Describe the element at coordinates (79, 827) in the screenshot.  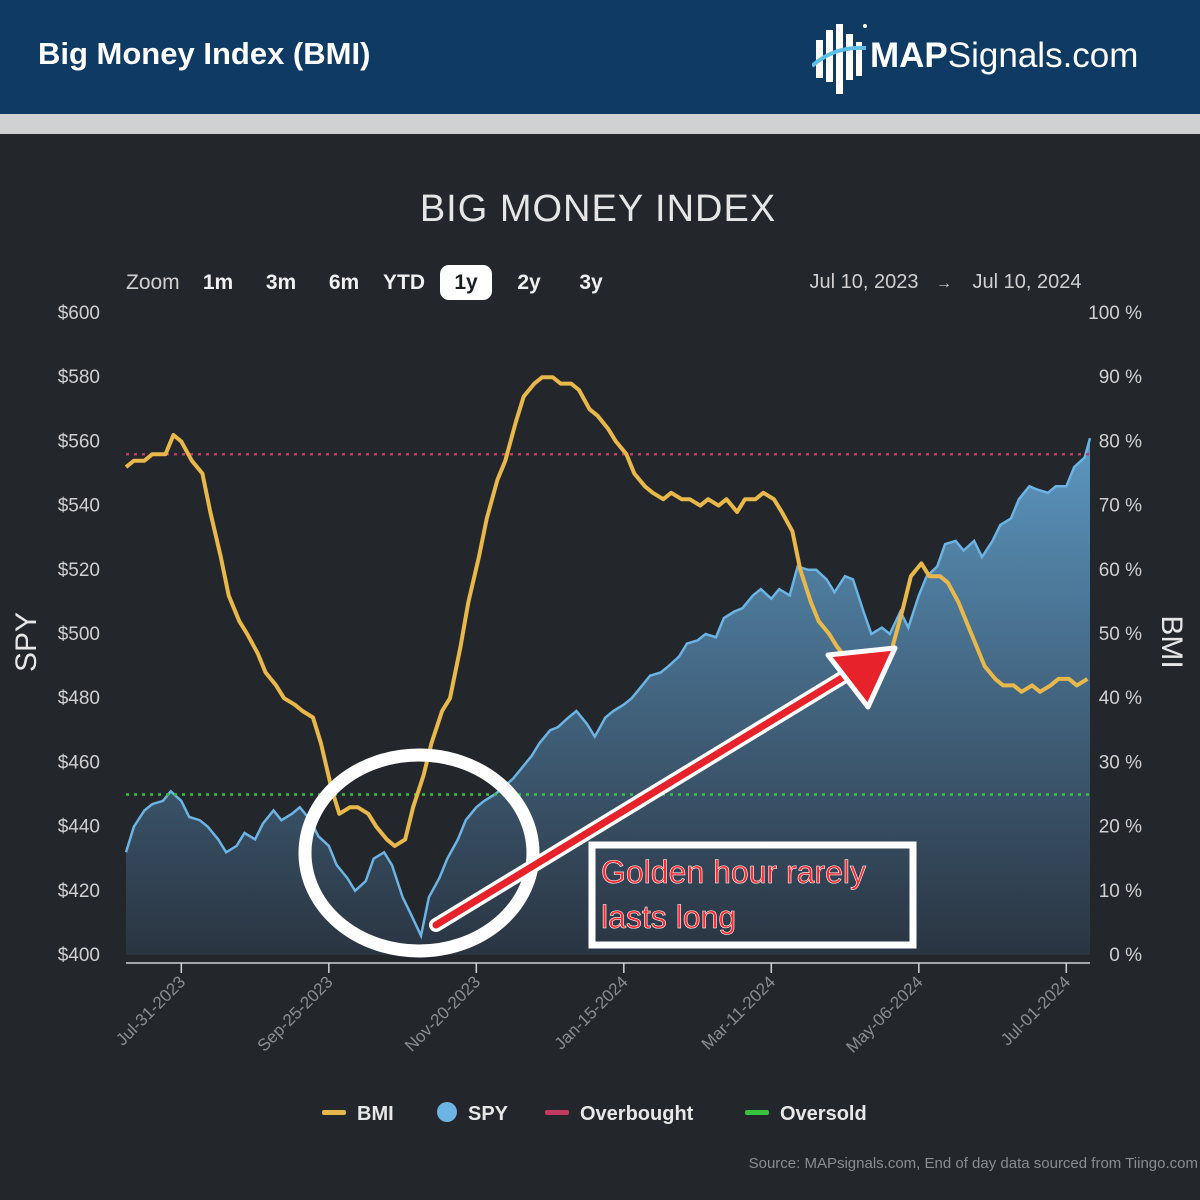
I see `y-left-tick-label: $440` at that location.